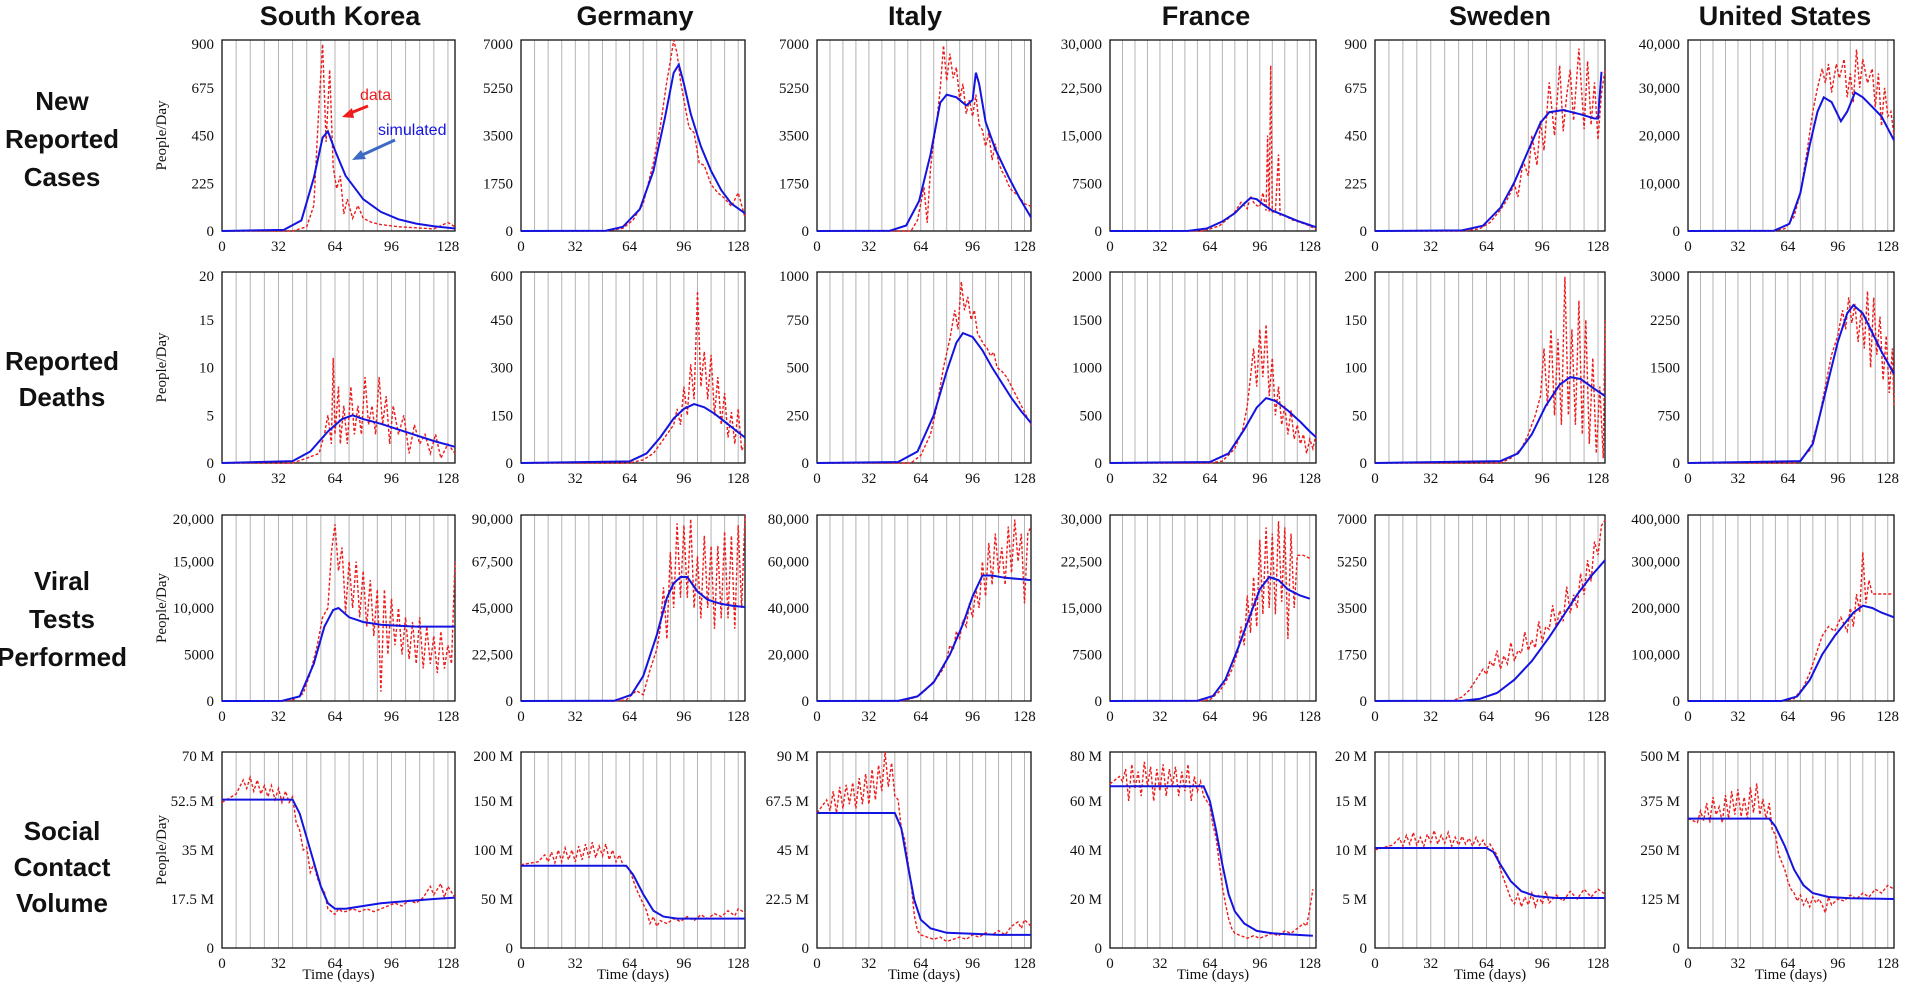  What do you see at coordinates (1359, 416) in the screenshot?
I see `y-tick-label: 50` at bounding box center [1359, 416].